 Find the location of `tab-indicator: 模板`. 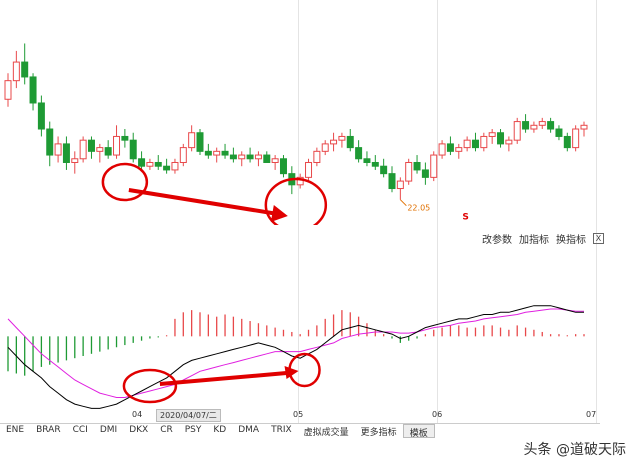

tab-indicator: 模板 is located at coordinates (418, 431).